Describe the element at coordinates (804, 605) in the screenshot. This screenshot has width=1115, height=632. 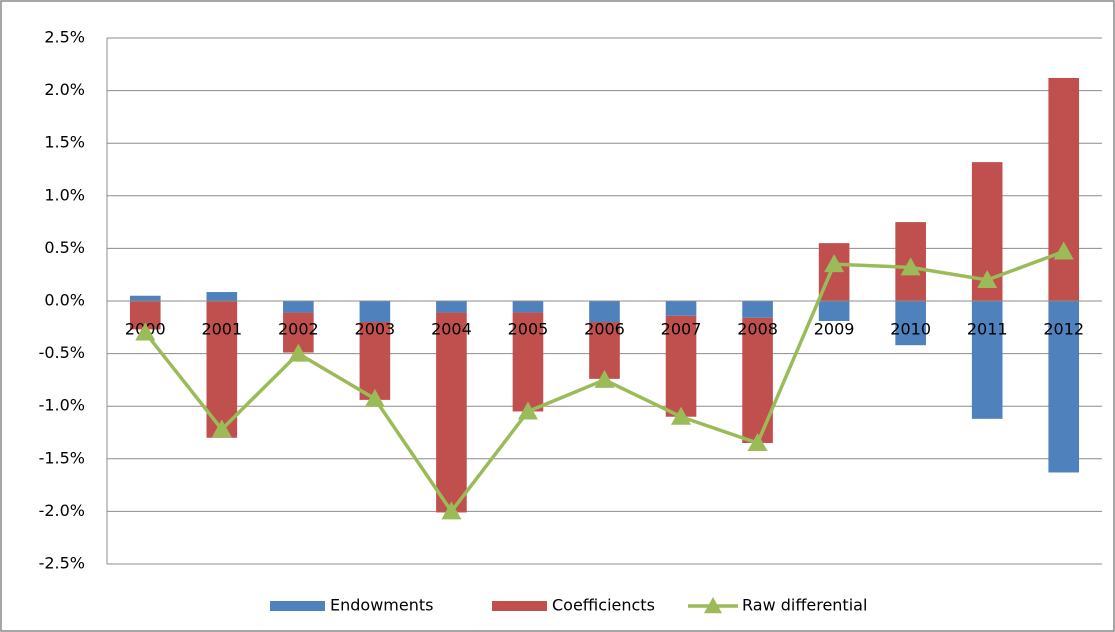
I see `legend-label: Raw differential` at that location.